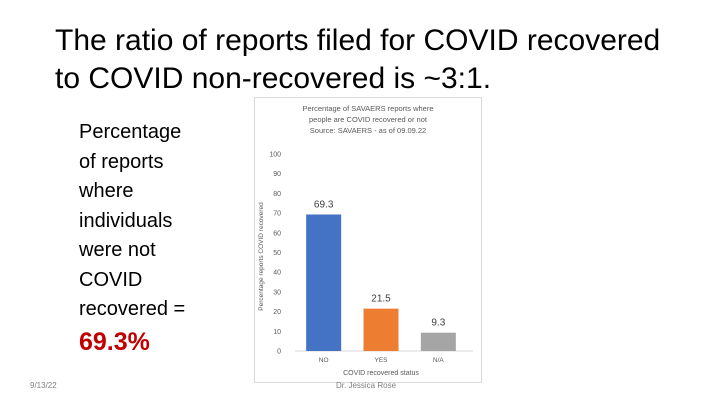 This screenshot has height=405, width=720. I want to click on y-tick-label: 80, so click(277, 194).